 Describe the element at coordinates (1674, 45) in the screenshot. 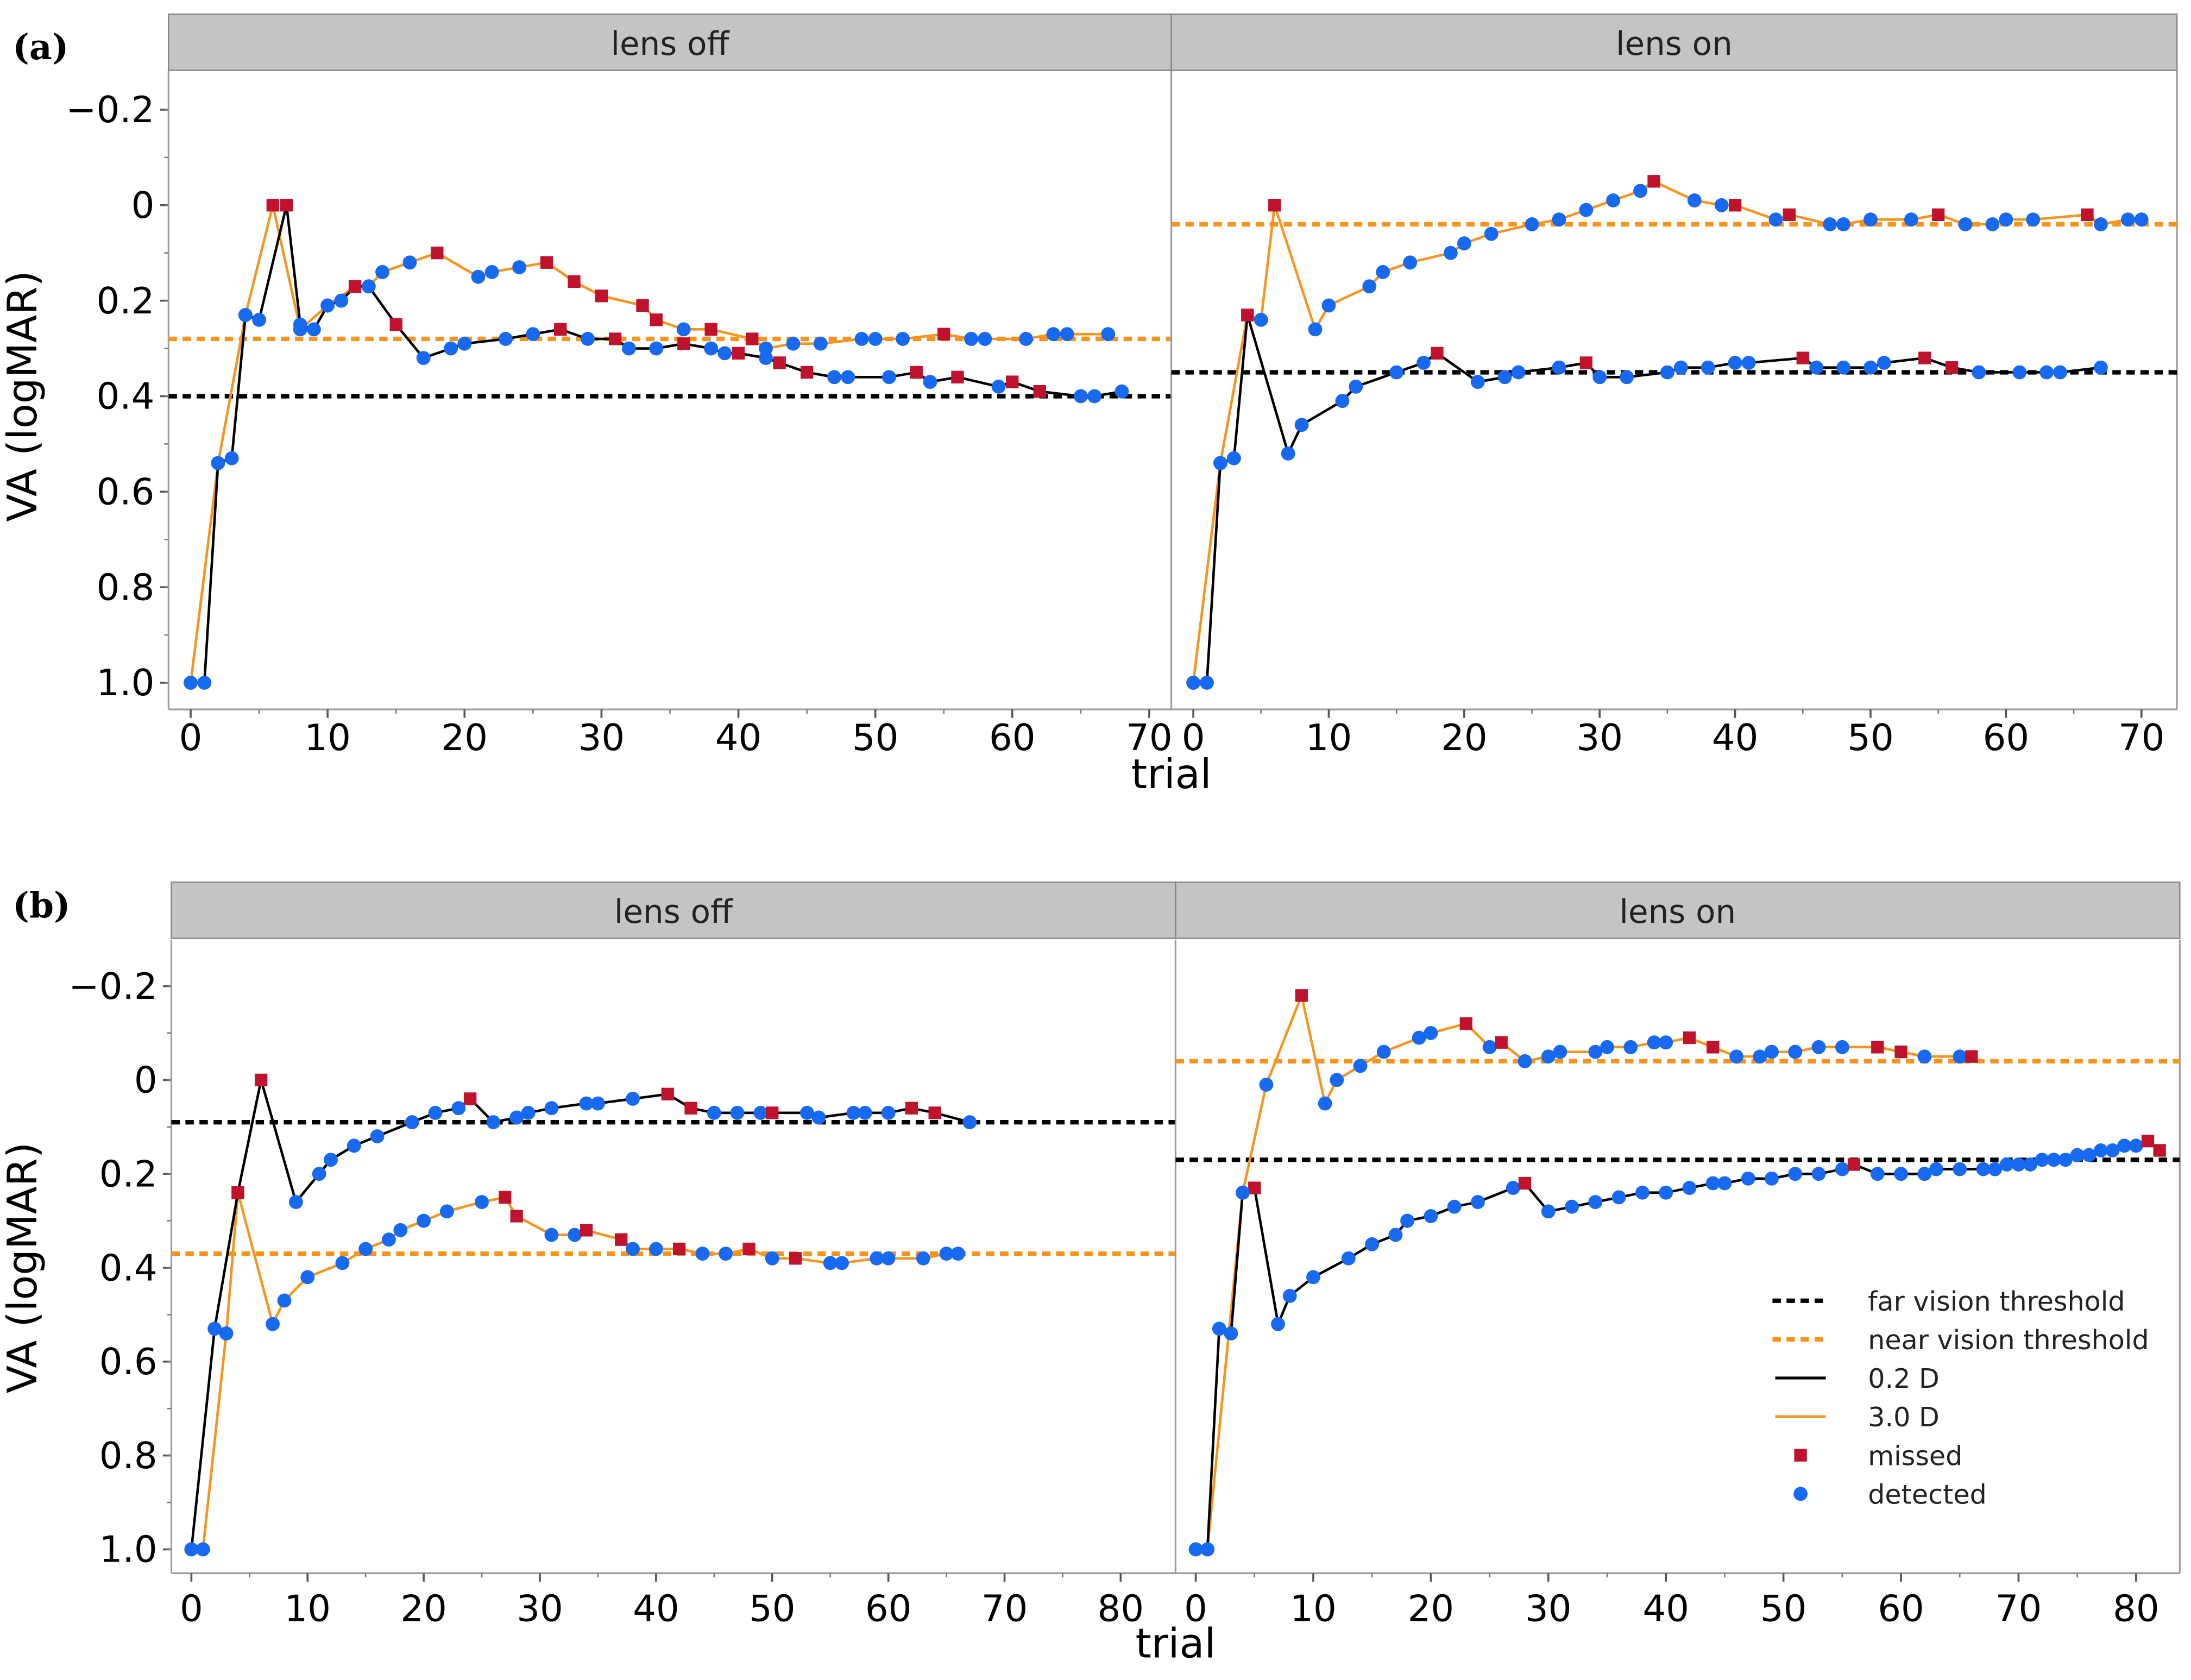

I see `facet-title: lens on` at that location.